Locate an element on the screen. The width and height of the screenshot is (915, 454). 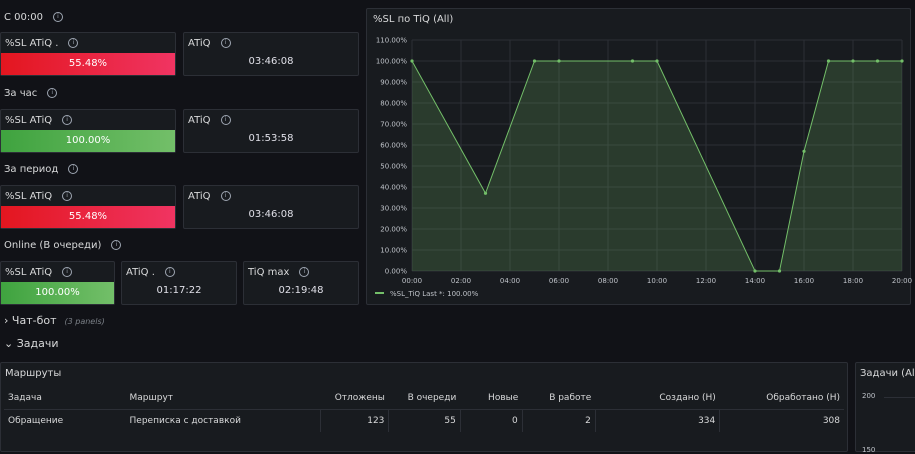
chart-panel-title: %SL по TiQ (All) is located at coordinates (413, 19).